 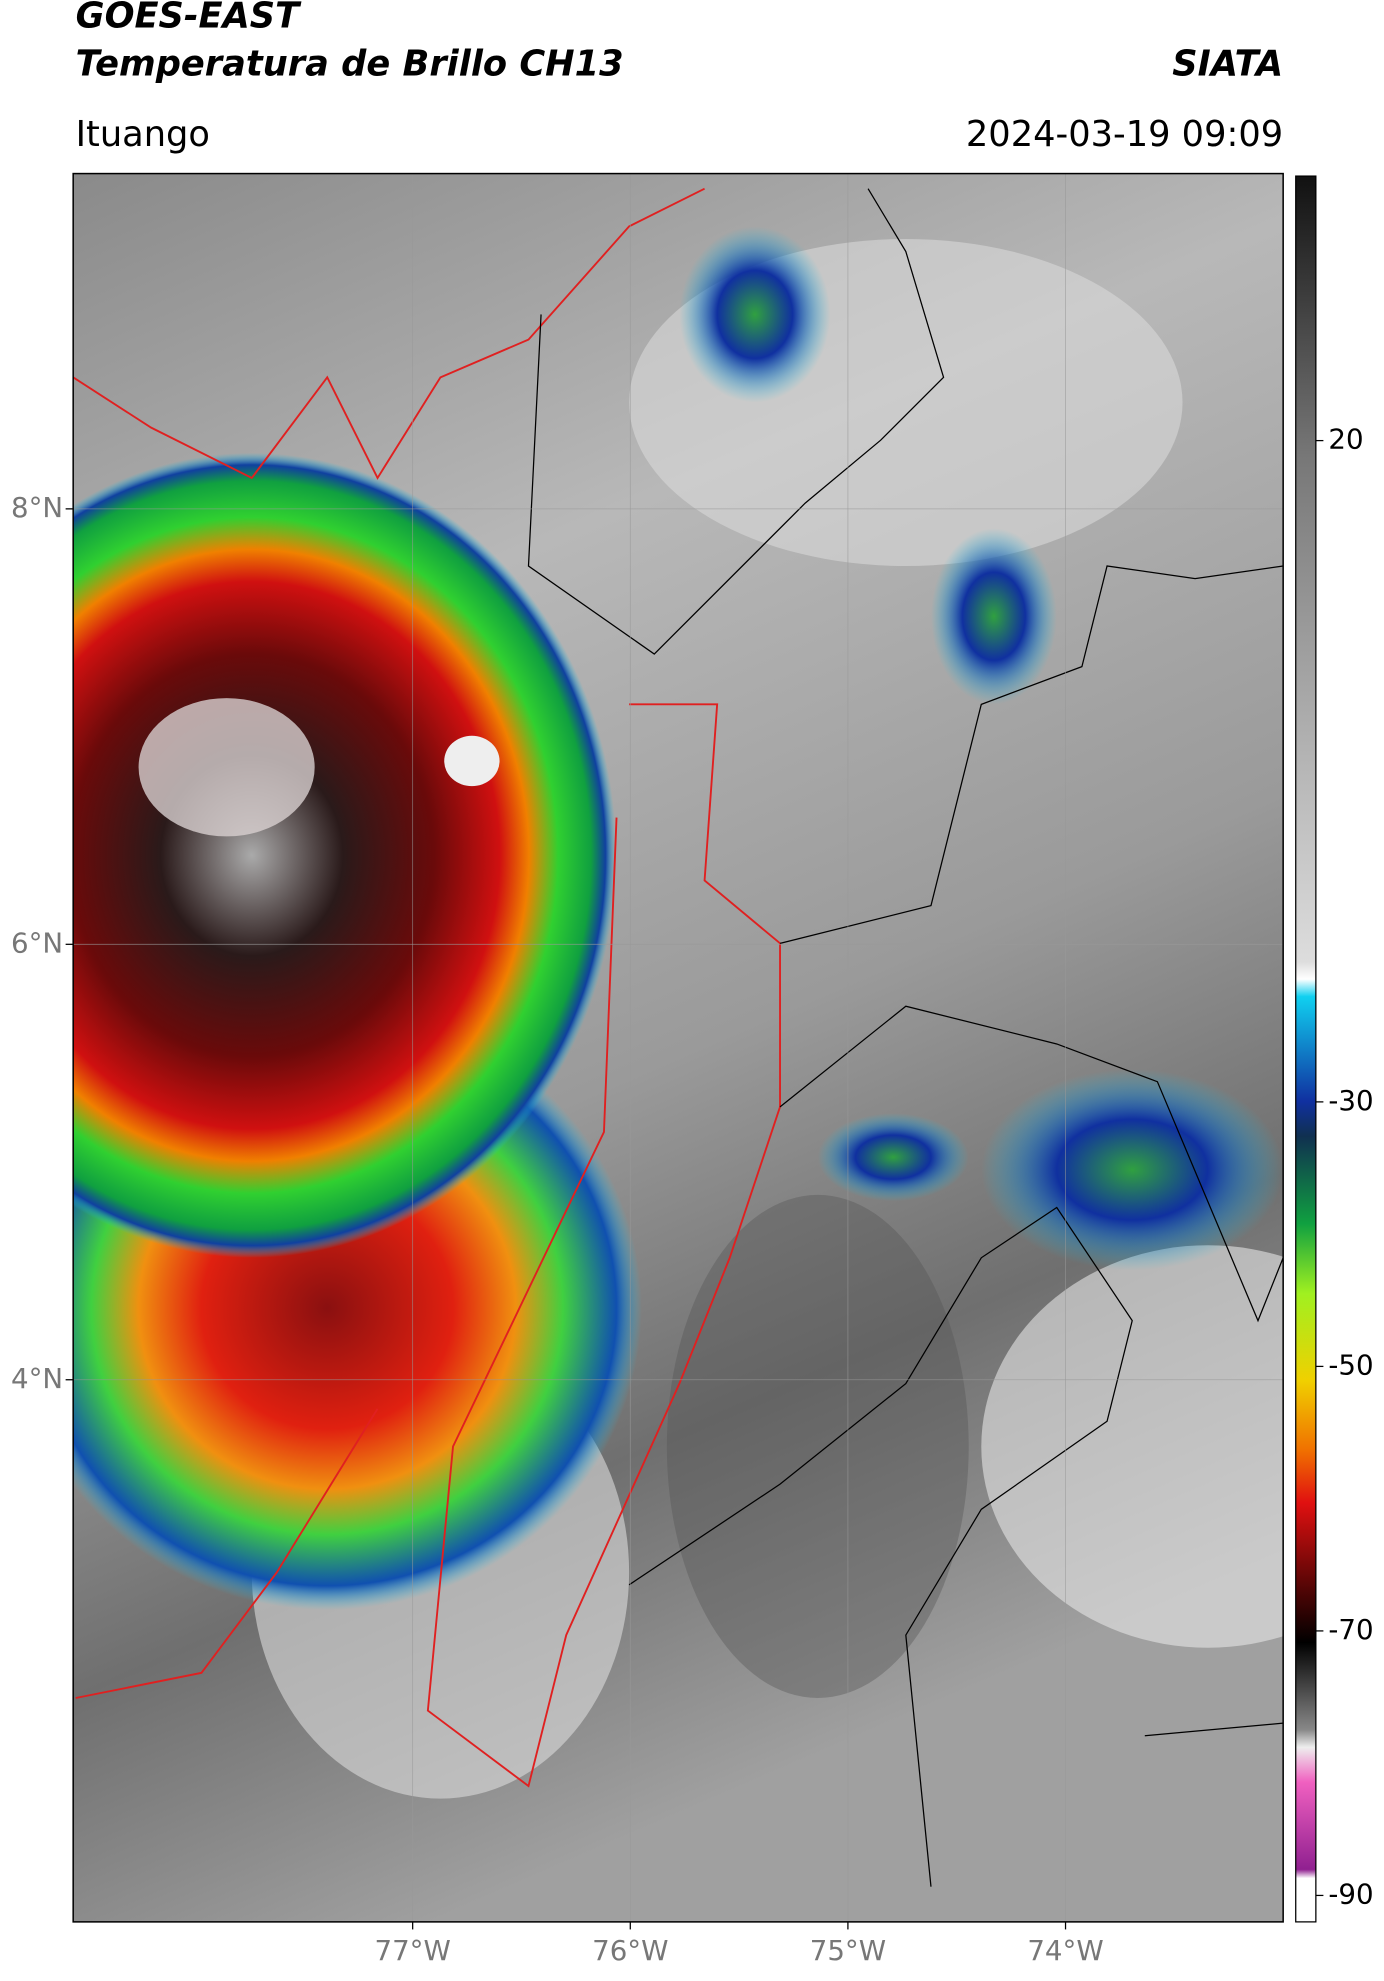 What do you see at coordinates (1350, 1100) in the screenshot?
I see `colorbar-tick-label: -30` at bounding box center [1350, 1100].